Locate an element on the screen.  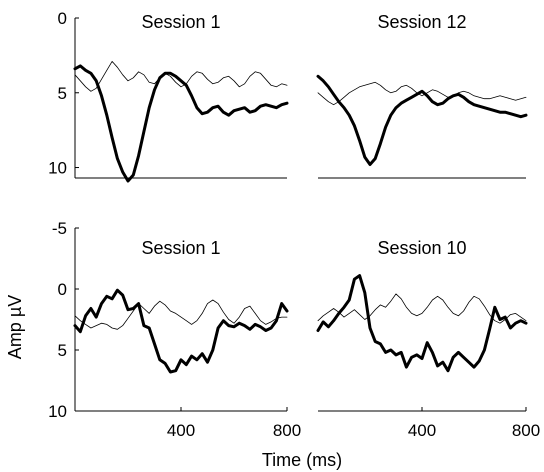
panel-title: Session 12 is located at coordinates (421, 22).